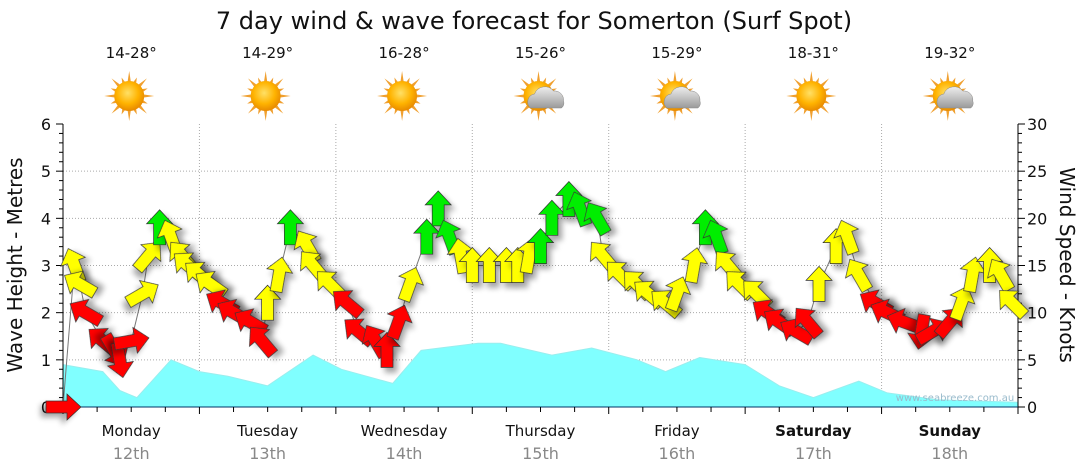 The image size is (1080, 475). Describe the element at coordinates (813, 453) in the screenshot. I see `day-date-label: 17th` at that location.